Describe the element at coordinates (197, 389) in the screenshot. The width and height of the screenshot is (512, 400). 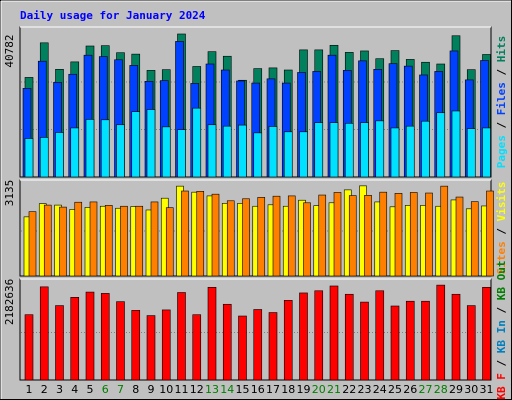
I see `x-tick-label-day-12: 12` at that location.